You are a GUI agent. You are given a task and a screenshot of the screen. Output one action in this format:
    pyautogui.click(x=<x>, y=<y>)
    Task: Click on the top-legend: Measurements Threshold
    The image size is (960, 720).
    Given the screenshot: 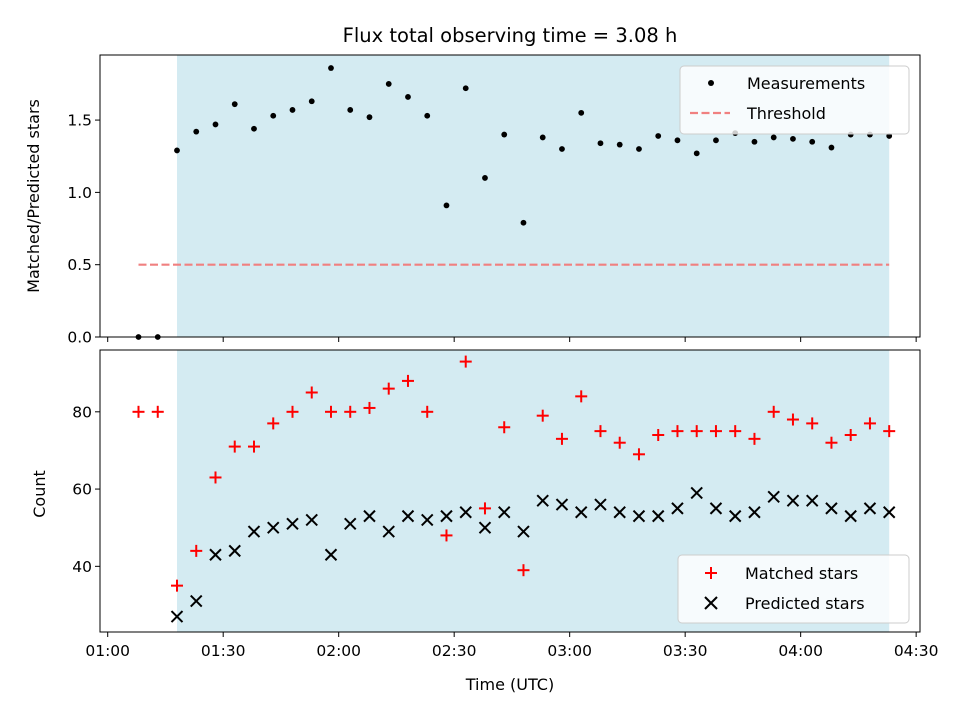 What is the action you would take?
    pyautogui.click(x=794, y=100)
    